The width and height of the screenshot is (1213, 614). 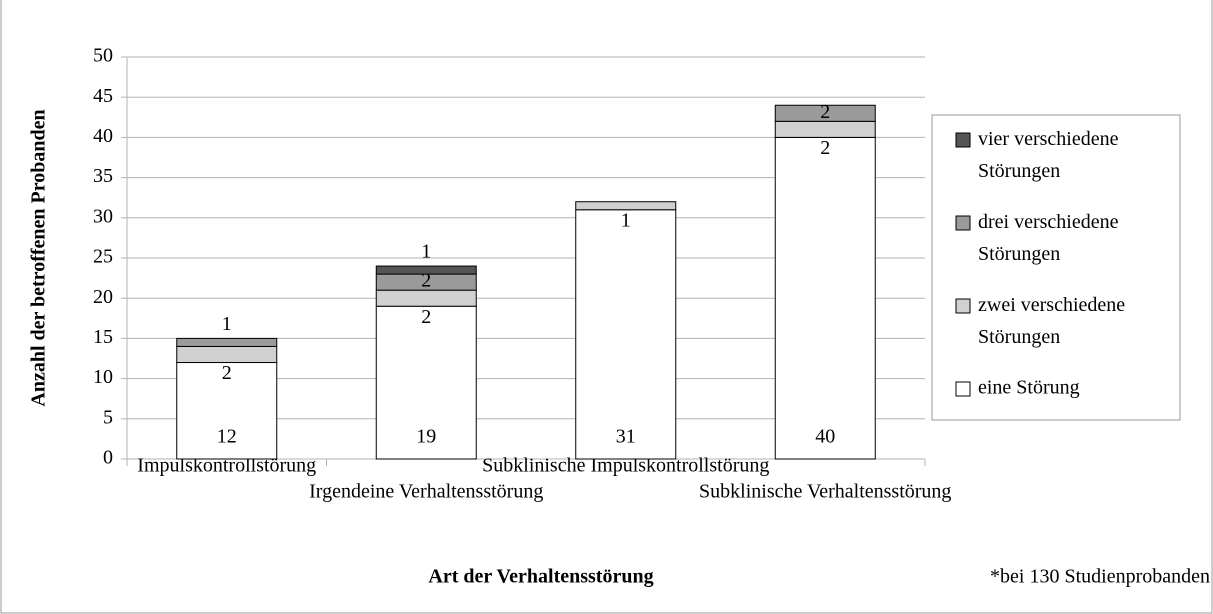 I want to click on y-tick-label: 5, so click(x=108, y=417).